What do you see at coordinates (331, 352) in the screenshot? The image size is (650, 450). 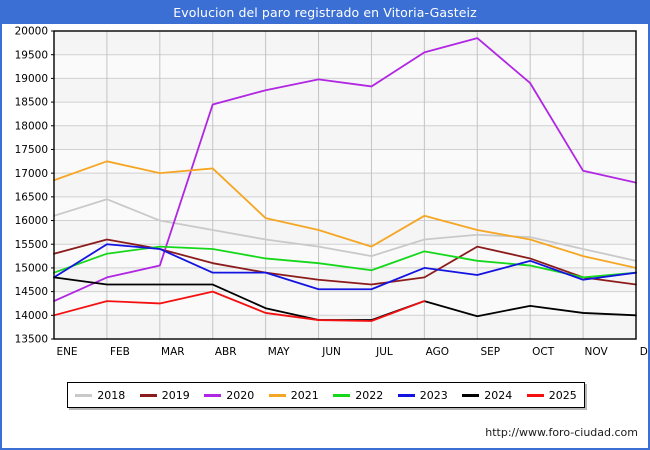 I see `x-tick-label: JUN` at bounding box center [331, 352].